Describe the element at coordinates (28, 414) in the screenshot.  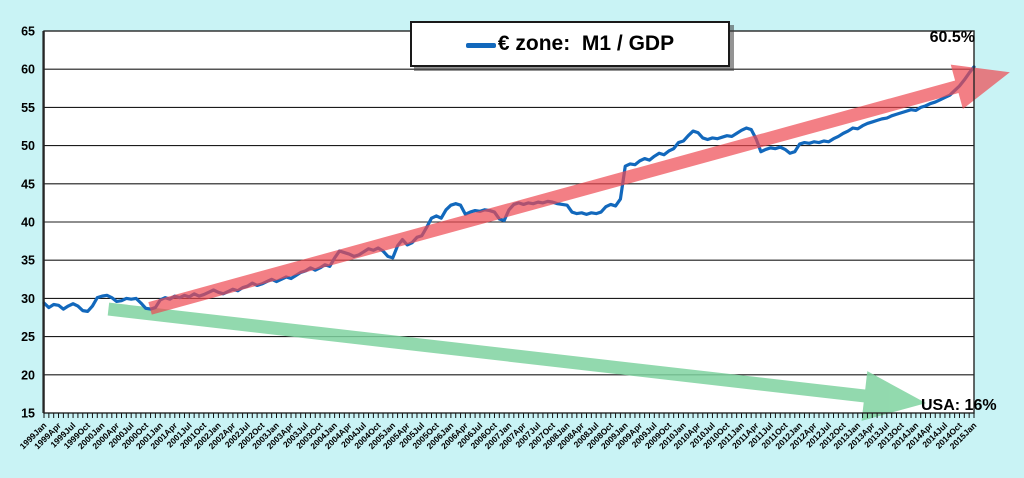
I see `y-axis-tick-label: 15` at that location.